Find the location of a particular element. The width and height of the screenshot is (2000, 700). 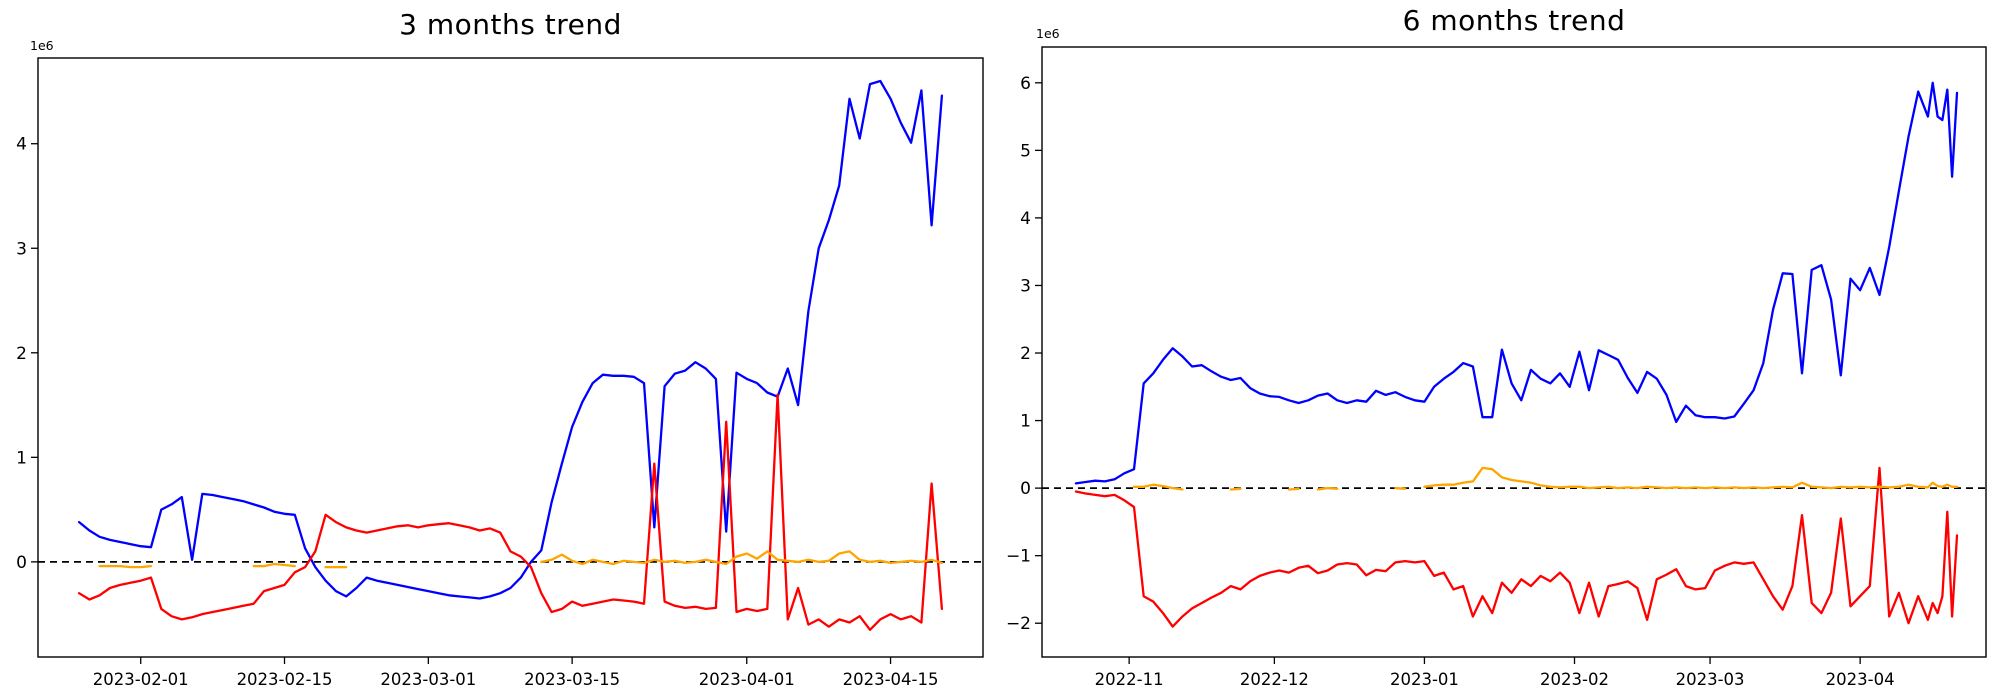

chart-title: 6 months trend is located at coordinates (1514, 20).